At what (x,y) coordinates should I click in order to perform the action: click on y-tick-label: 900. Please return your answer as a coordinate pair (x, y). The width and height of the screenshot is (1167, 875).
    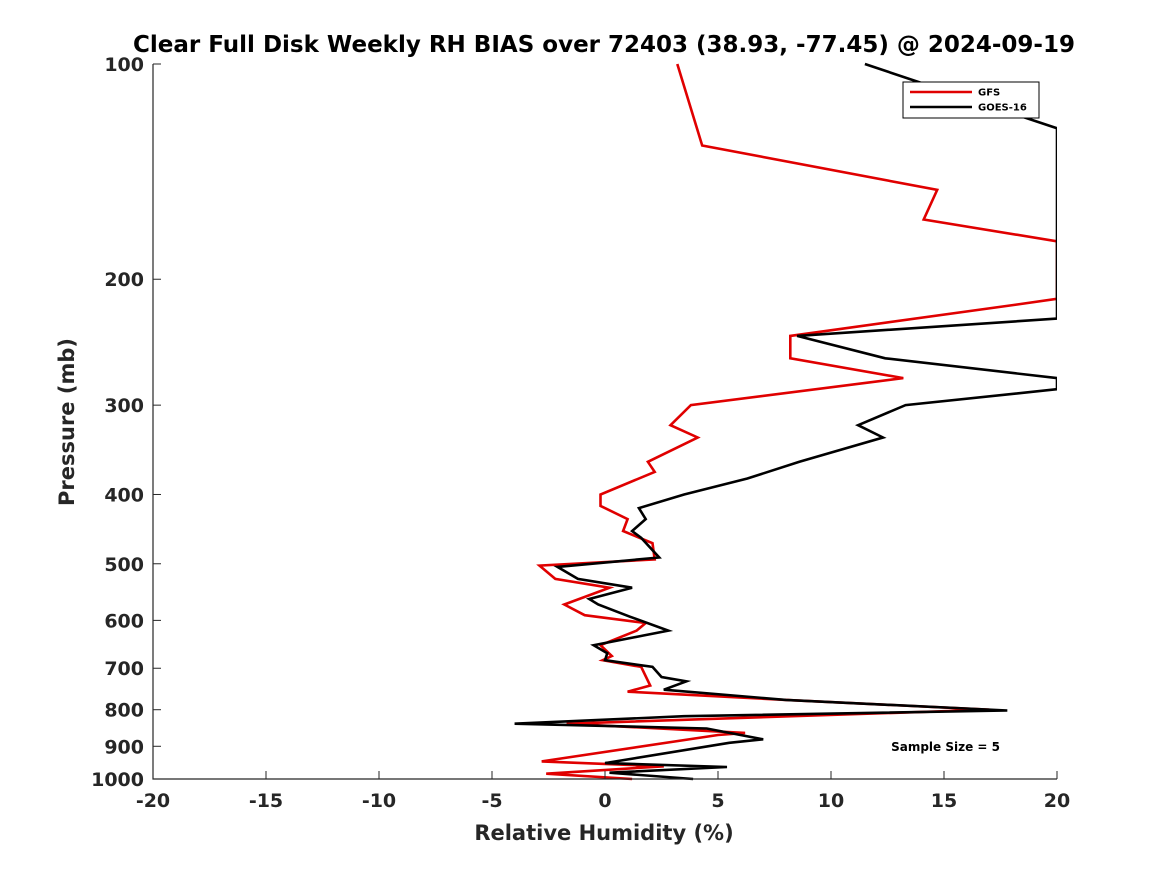
    Looking at the image, I should click on (124, 747).